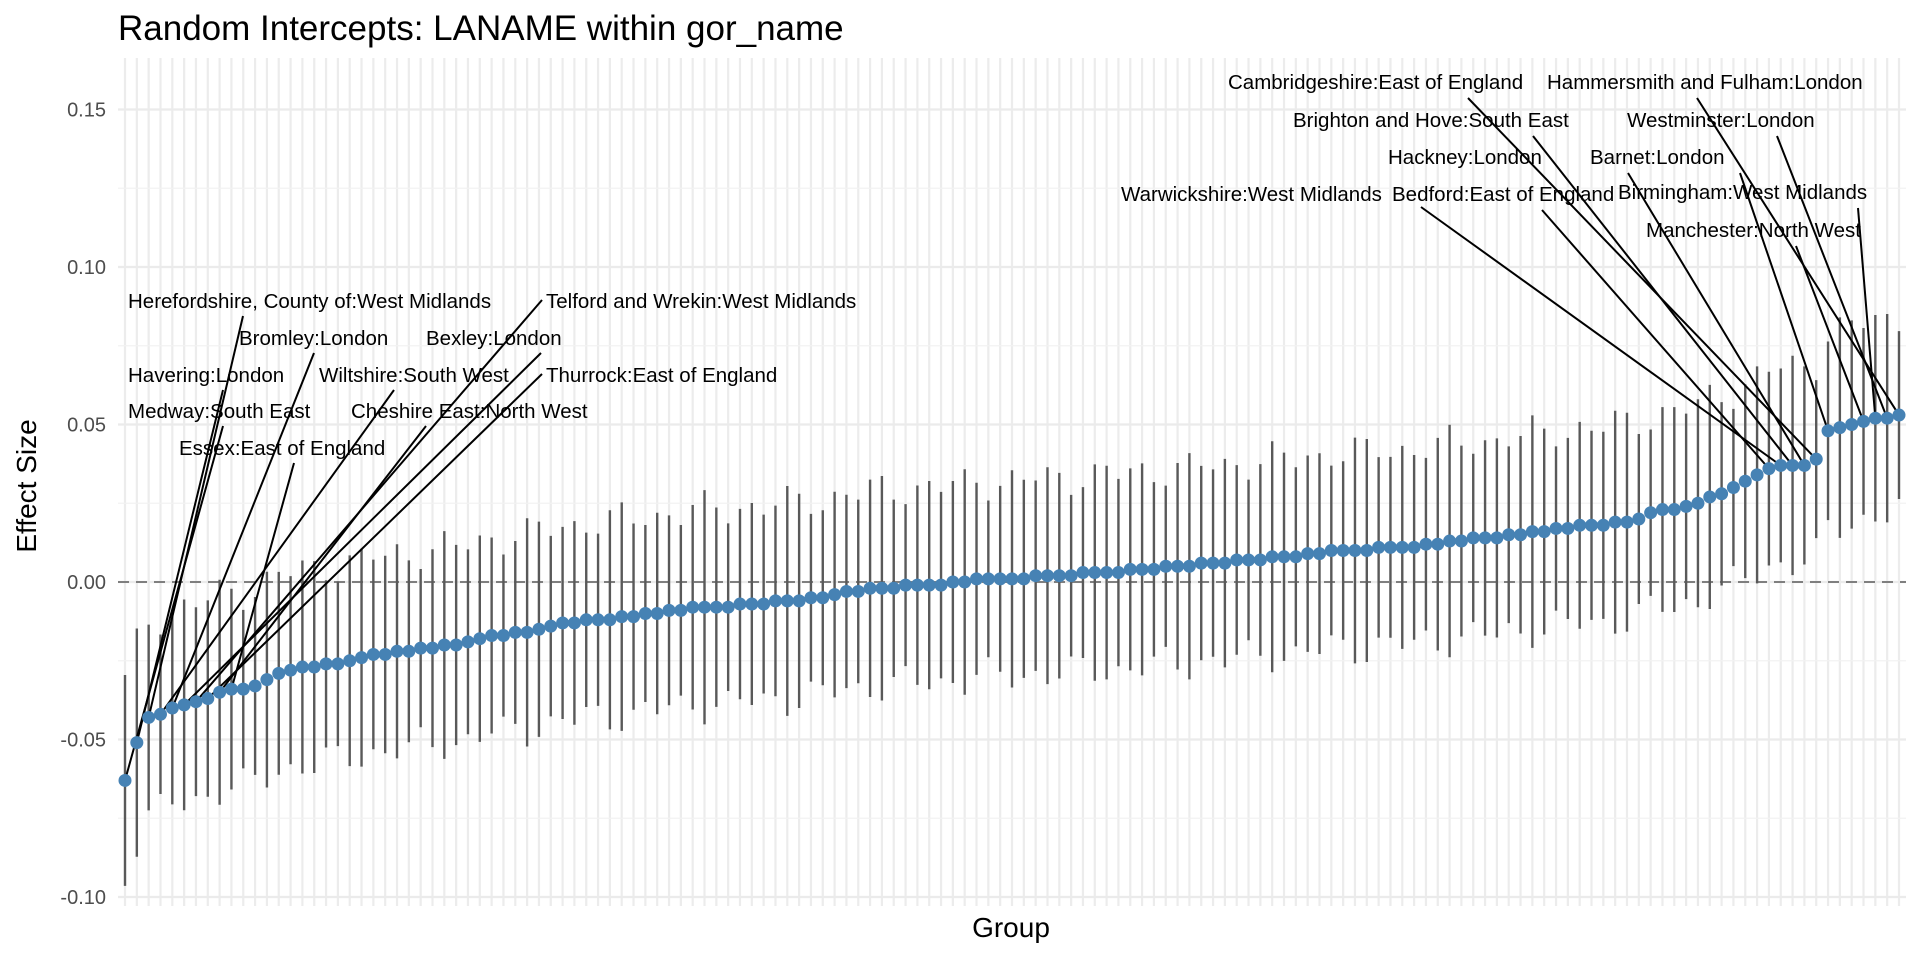  What do you see at coordinates (86, 111) in the screenshot?
I see `y-tick-label: 0.15` at bounding box center [86, 111].